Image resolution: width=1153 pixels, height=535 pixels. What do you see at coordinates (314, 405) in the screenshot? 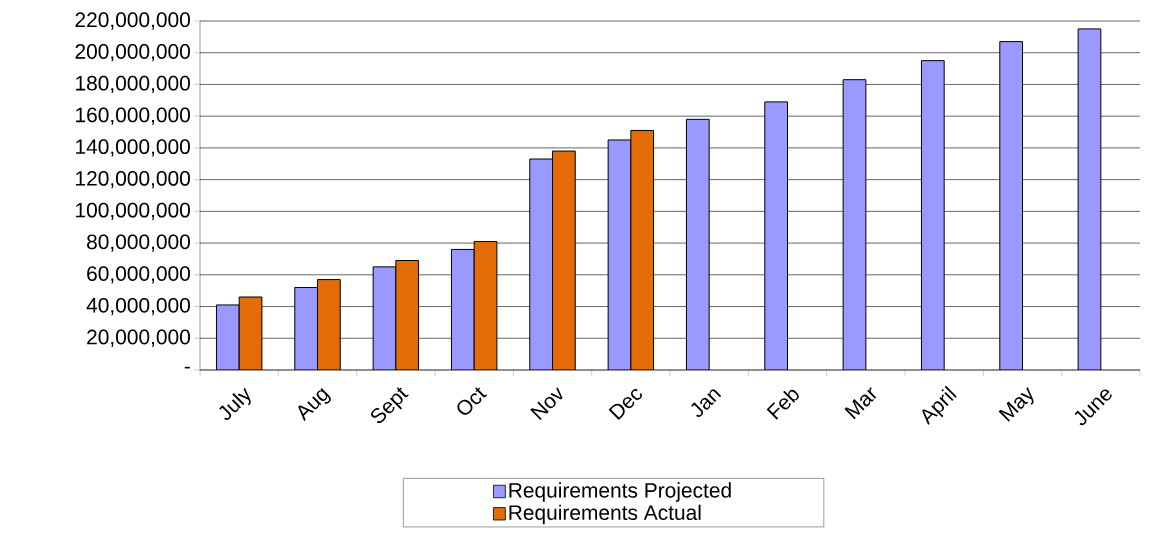
I see `x-tick-label: Aug` at bounding box center [314, 405].